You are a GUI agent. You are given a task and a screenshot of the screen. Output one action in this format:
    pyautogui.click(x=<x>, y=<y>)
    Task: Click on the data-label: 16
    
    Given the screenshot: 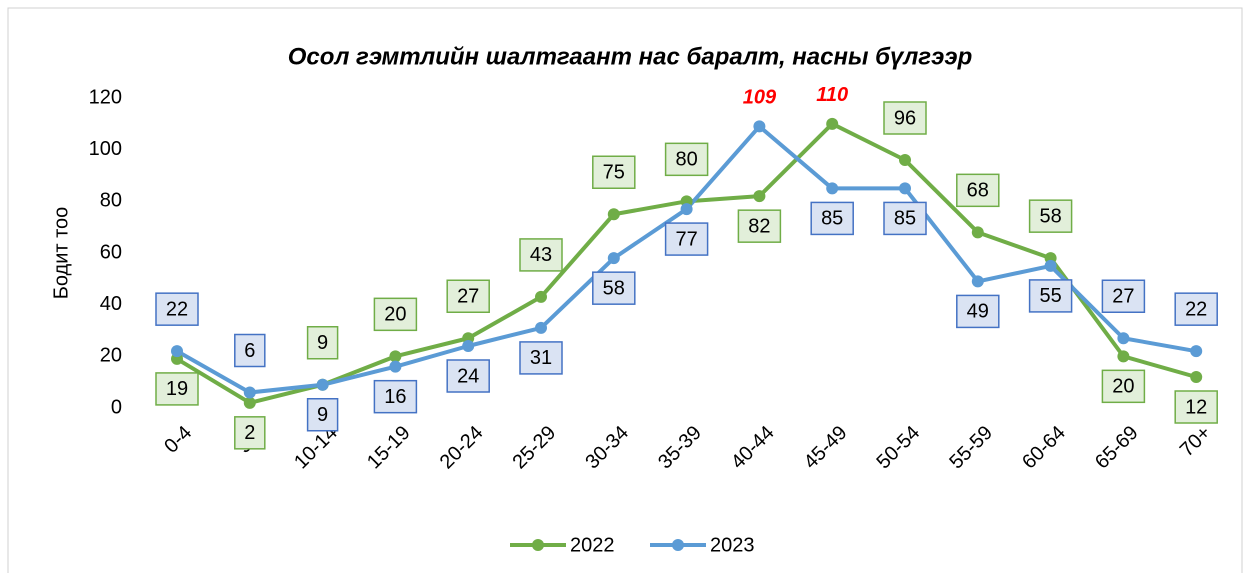 What is the action you would take?
    pyautogui.click(x=395, y=397)
    